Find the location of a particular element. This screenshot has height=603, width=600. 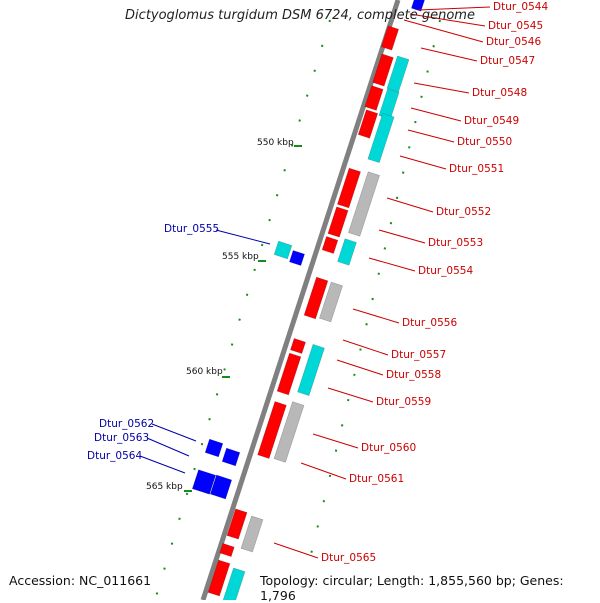

gene-label: Dtur_0555 is located at coordinates (191, 229).